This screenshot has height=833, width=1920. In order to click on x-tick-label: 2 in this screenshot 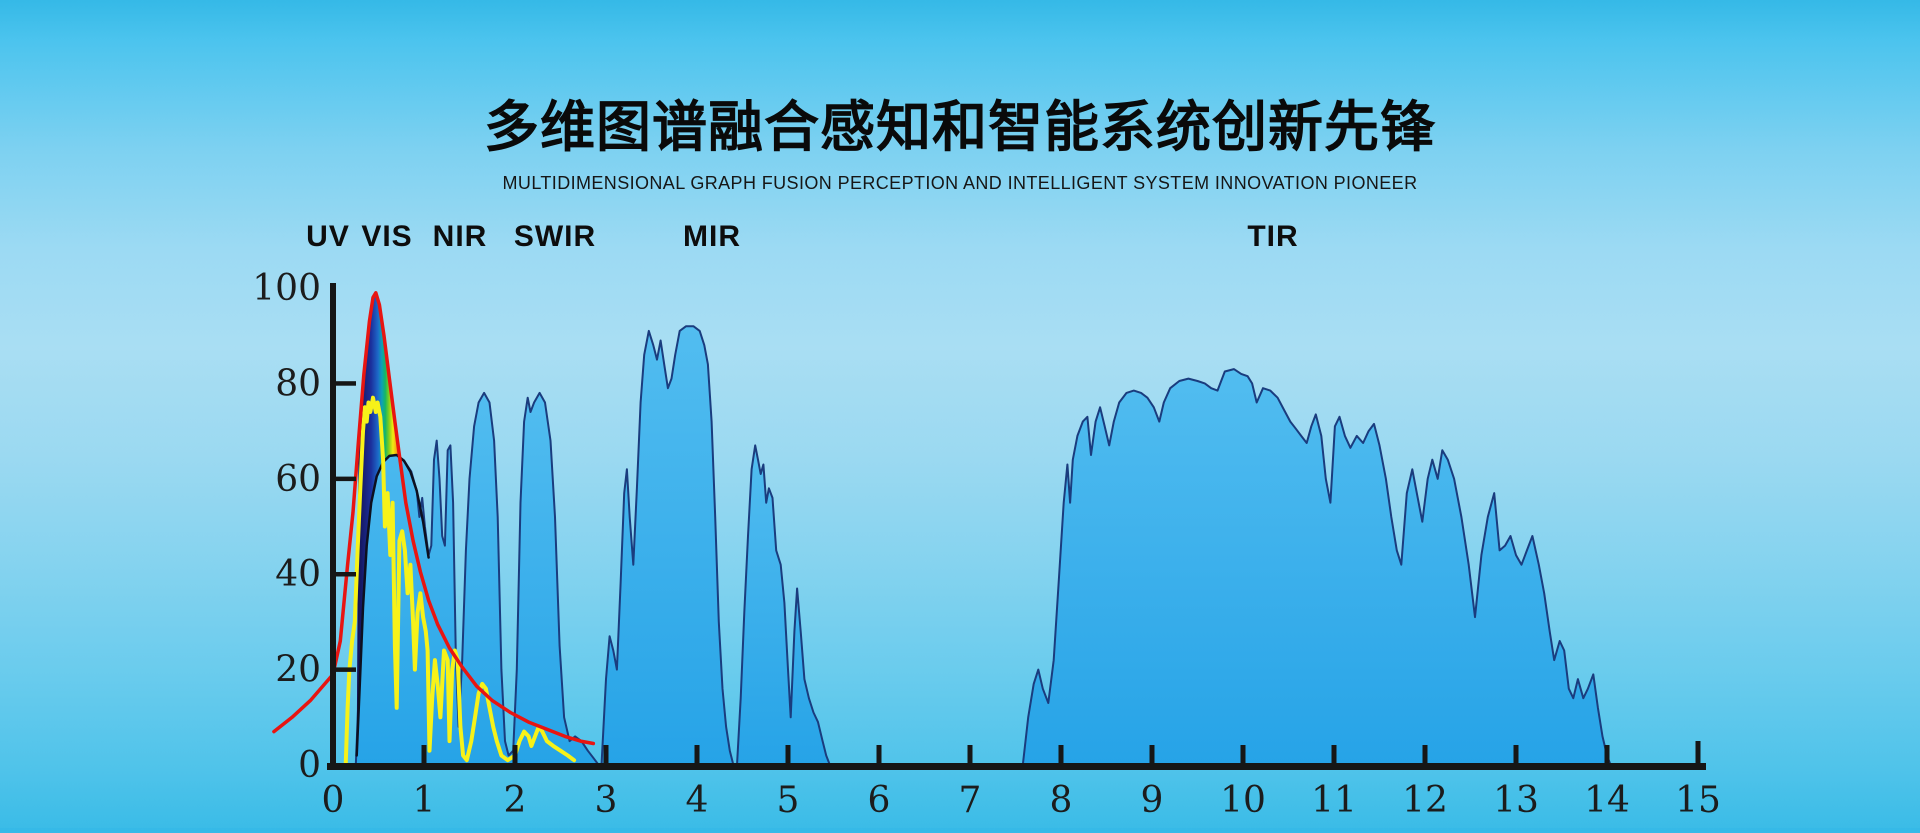, I will do `click(515, 800)`.